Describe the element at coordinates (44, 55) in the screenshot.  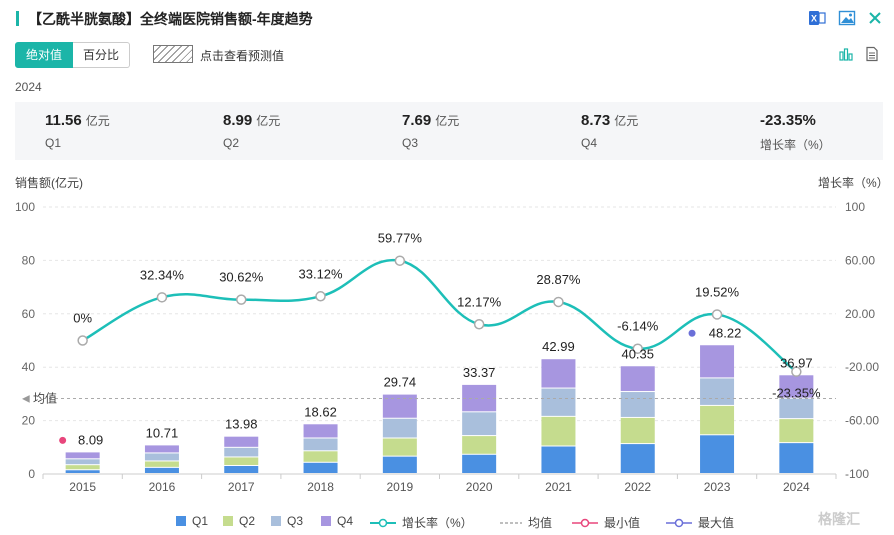
I see `absolute-value-button: 绝对值` at that location.